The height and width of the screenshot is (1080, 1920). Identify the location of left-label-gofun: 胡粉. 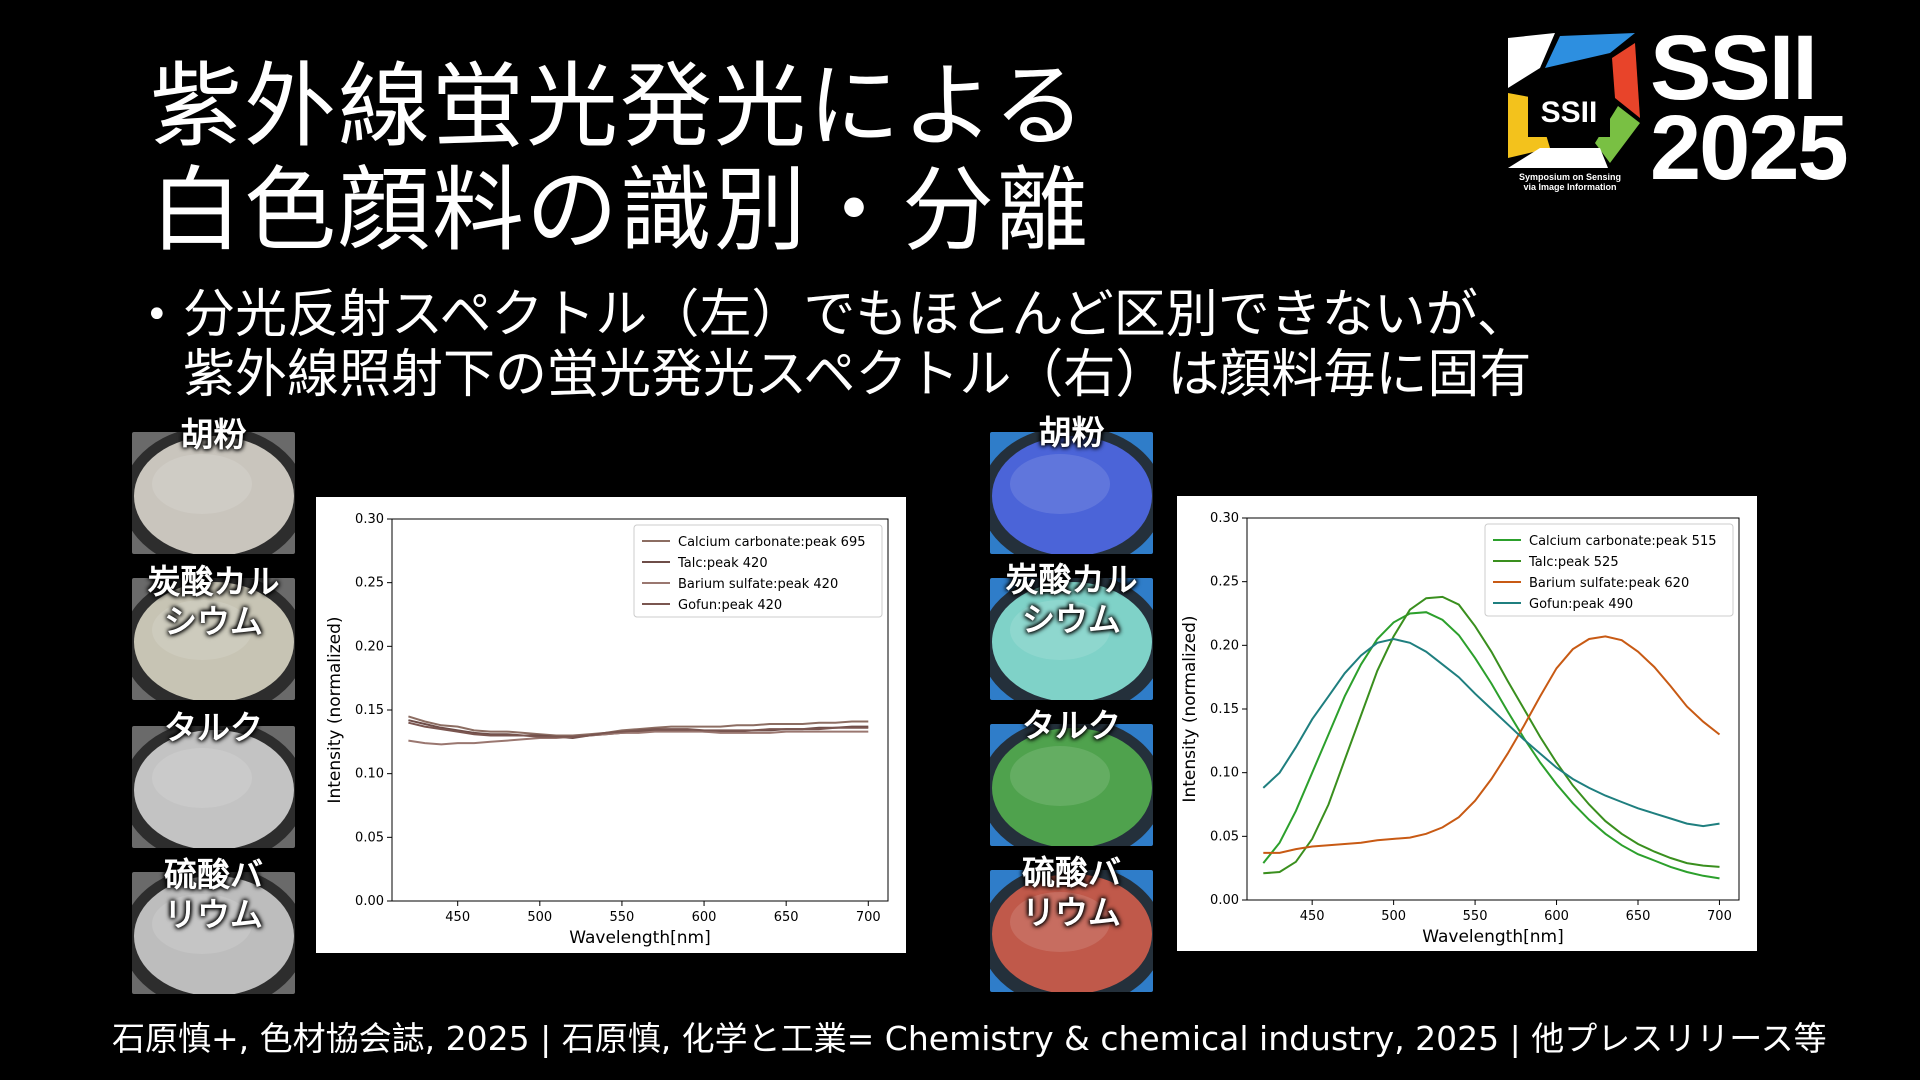
(213, 434).